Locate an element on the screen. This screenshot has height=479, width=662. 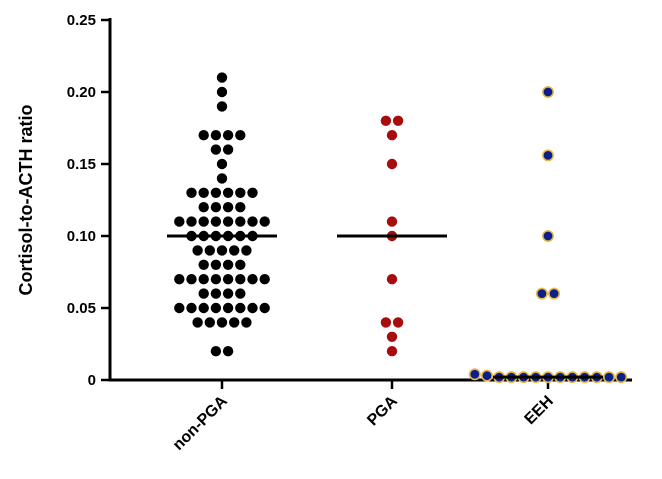
x-tick-label-non-pga: non-PGA is located at coordinates (200, 422).